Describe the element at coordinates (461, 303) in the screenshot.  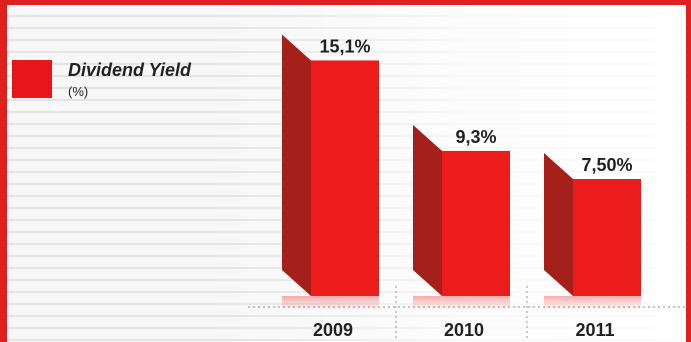
I see `bar-shadow-2010` at that location.